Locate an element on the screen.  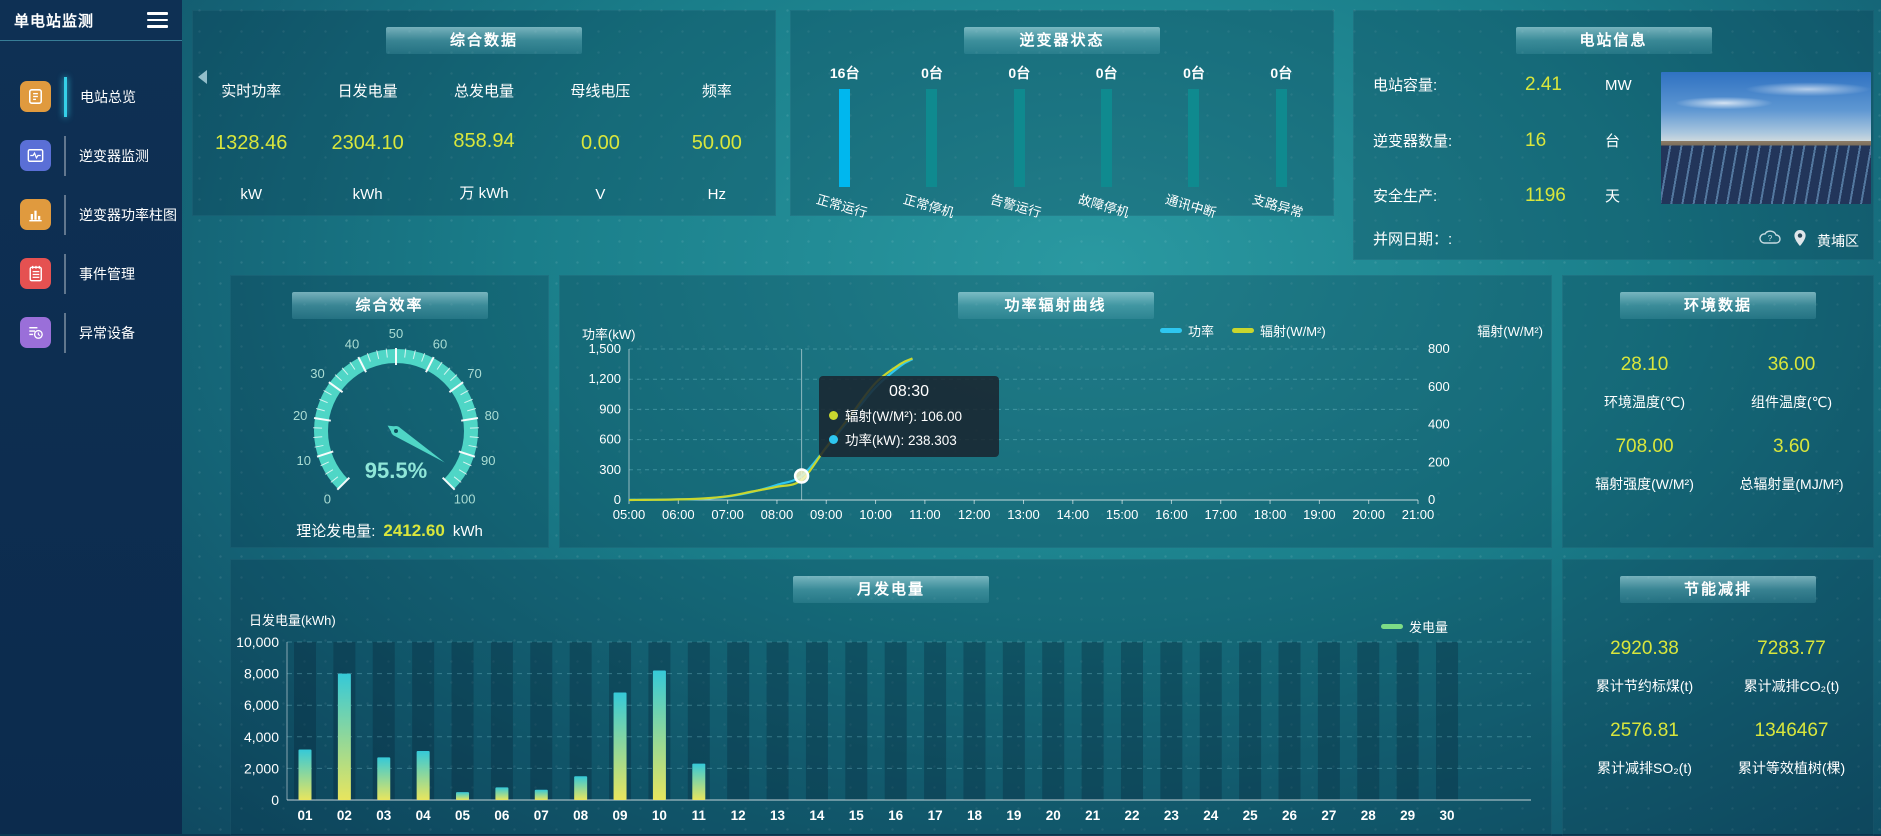
event-manage-icon is located at coordinates (35, 273).